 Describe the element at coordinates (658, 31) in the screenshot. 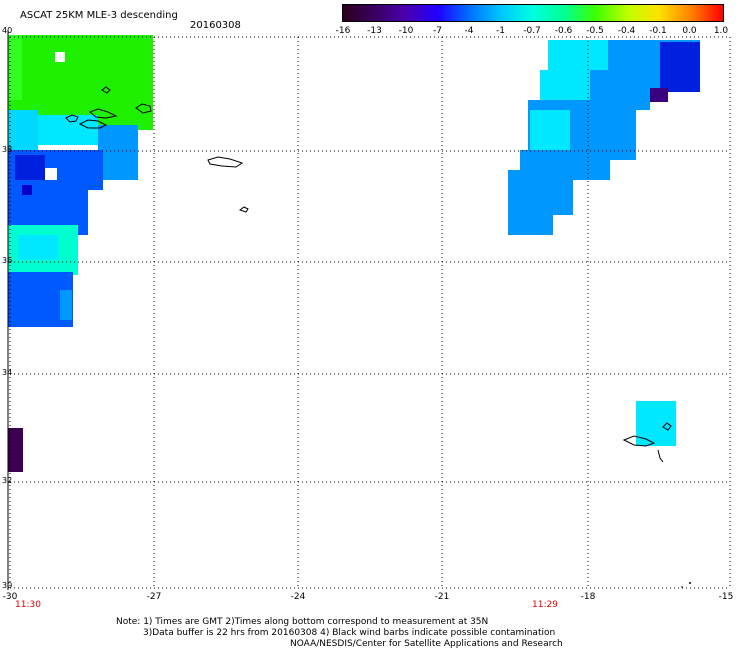

I see `colorbar-label: -0.1` at that location.